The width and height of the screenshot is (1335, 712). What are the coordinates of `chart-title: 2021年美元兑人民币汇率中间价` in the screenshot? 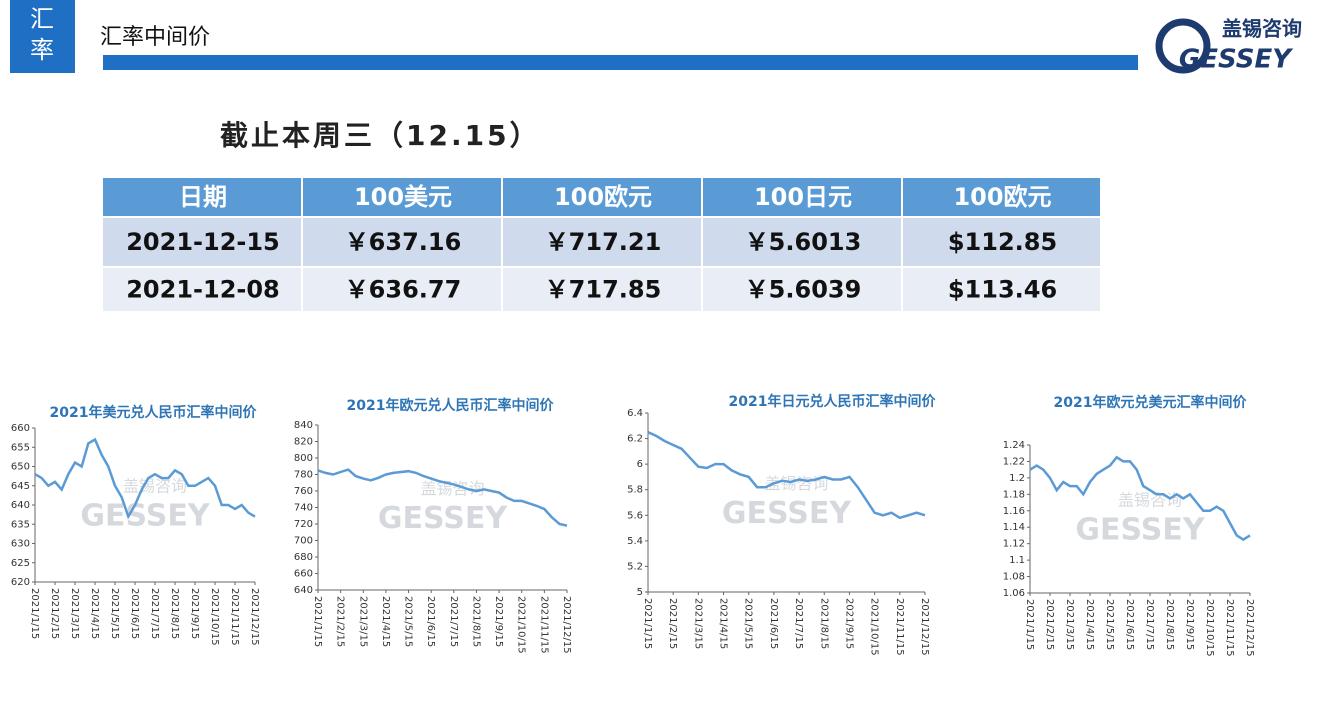 It's located at (154, 412).